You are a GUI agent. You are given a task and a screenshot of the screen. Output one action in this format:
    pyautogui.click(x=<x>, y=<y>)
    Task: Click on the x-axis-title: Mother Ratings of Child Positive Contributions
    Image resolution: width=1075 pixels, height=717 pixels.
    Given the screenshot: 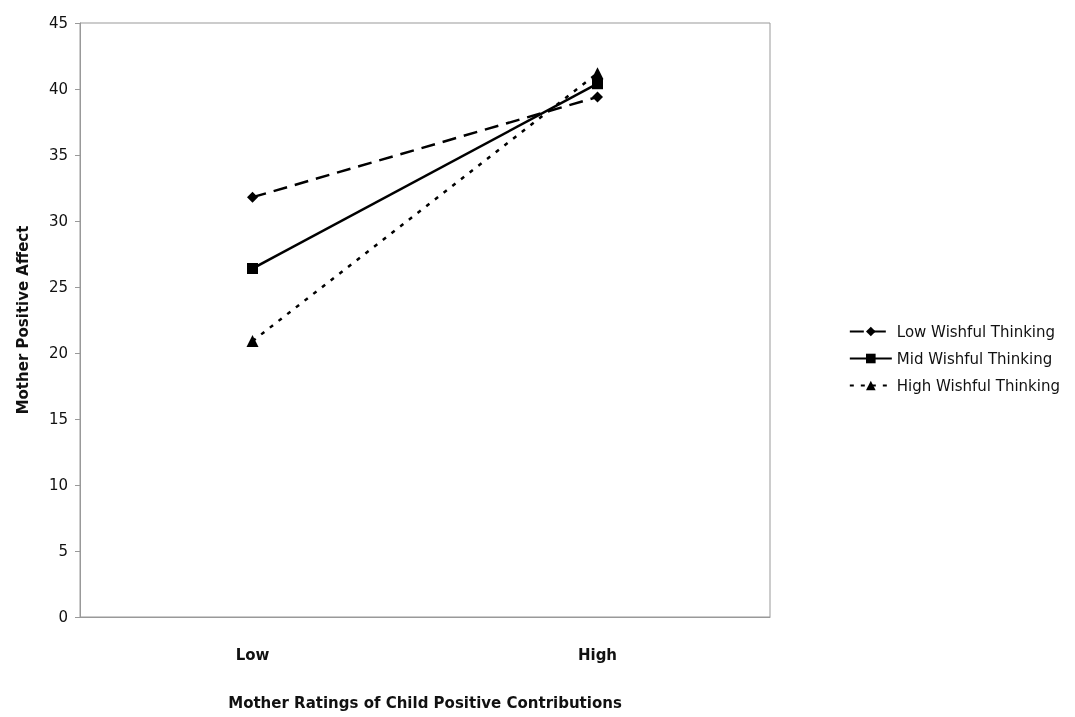 What is the action you would take?
    pyautogui.click(x=425, y=702)
    